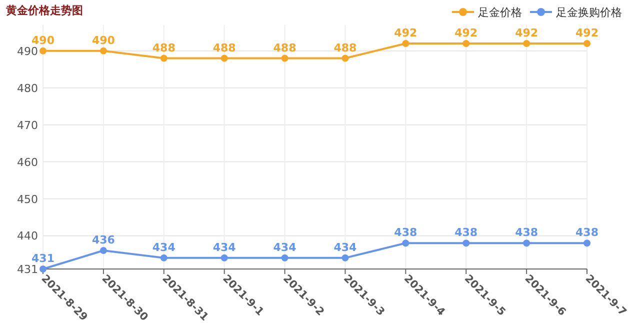 The image size is (640, 323). Describe the element at coordinates (27, 125) in the screenshot. I see `y-tick-label: 470` at that location.